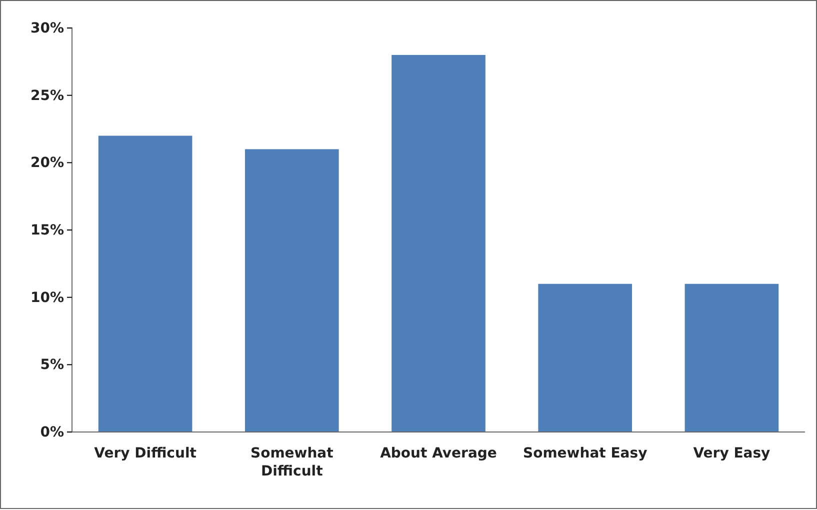 This screenshot has width=817, height=510. What do you see at coordinates (145, 453) in the screenshot?
I see `x-tick-label: Very Difficult` at bounding box center [145, 453].